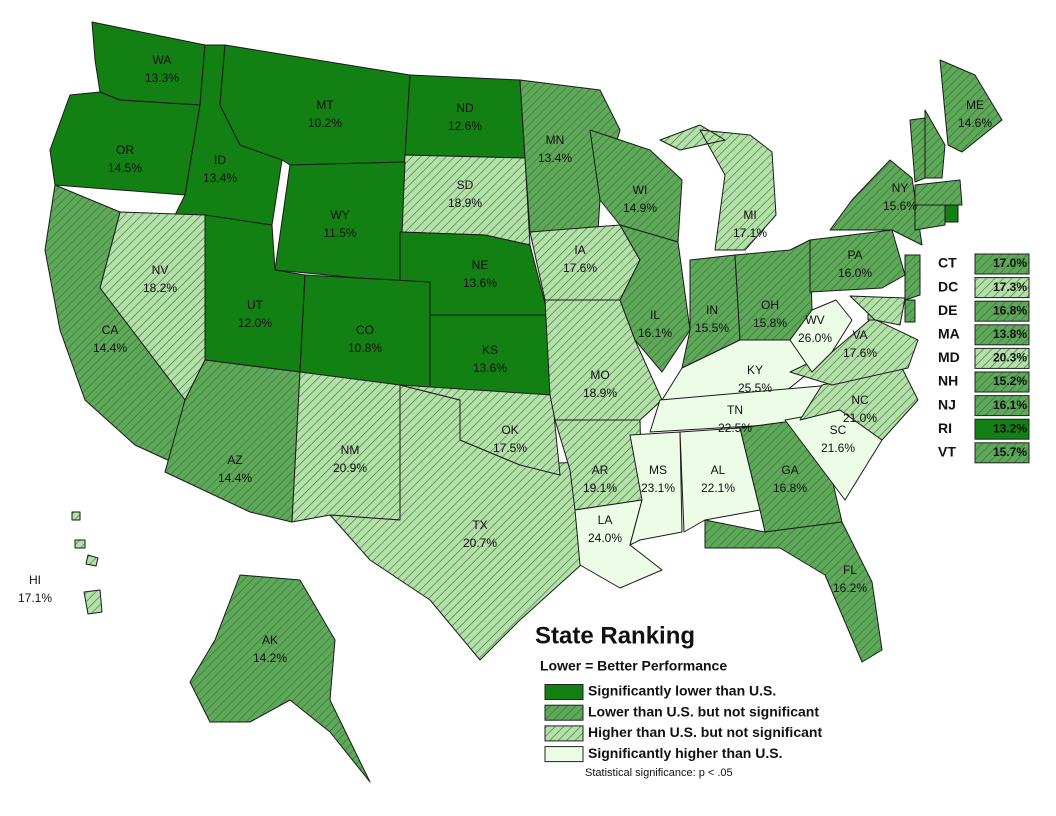 This screenshot has width=1056, height=816. Describe the element at coordinates (480, 543) in the screenshot. I see `state-value: 20.7%` at that location.